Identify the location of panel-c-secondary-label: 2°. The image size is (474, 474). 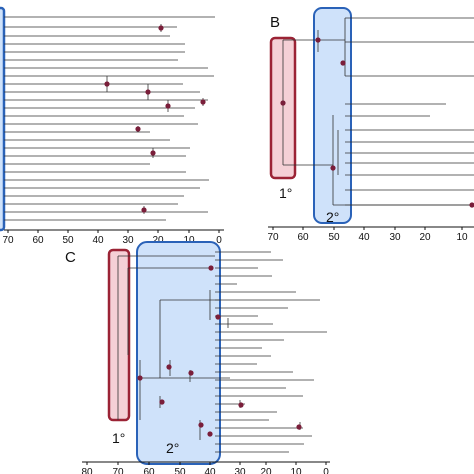
(172, 448).